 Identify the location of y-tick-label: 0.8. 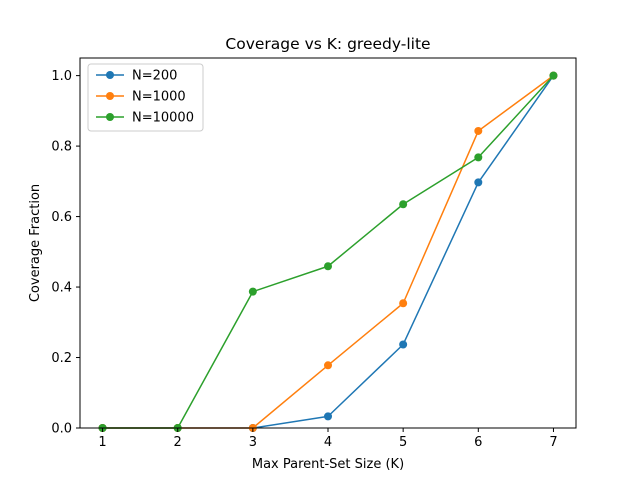
(61, 147).